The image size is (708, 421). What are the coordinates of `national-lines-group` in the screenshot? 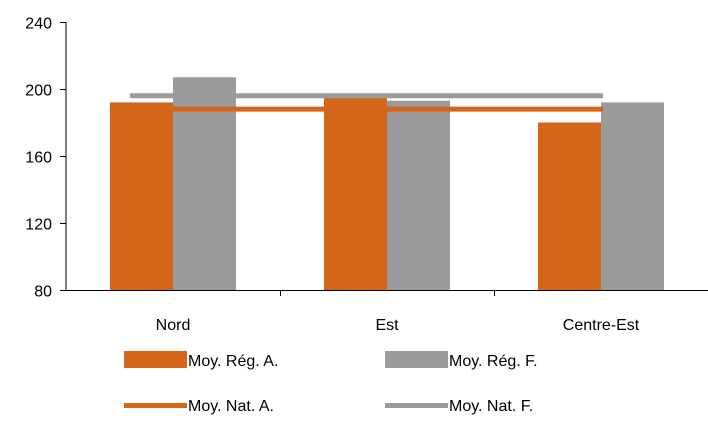 It's located at (366, 102).